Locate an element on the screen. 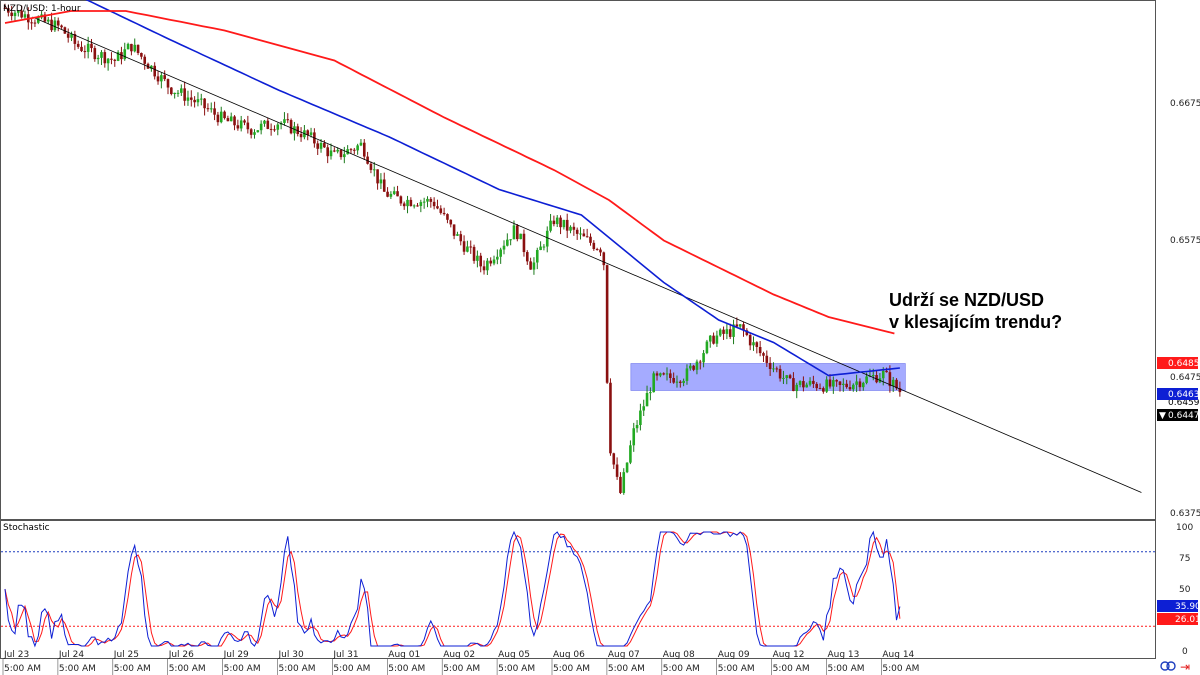 This screenshot has width=1200, height=675. price-tag-last-marker: ▼ is located at coordinates (1162, 416).